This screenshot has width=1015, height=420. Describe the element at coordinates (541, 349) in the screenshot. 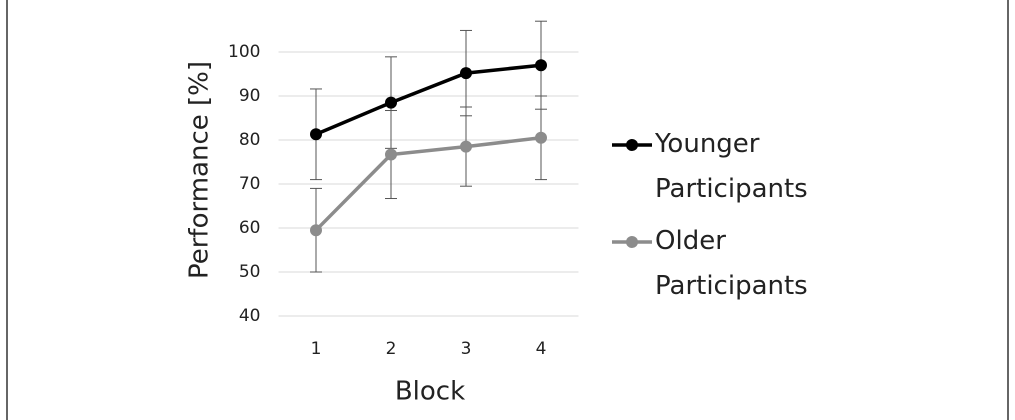

I see `x-tick-label: 4` at that location.